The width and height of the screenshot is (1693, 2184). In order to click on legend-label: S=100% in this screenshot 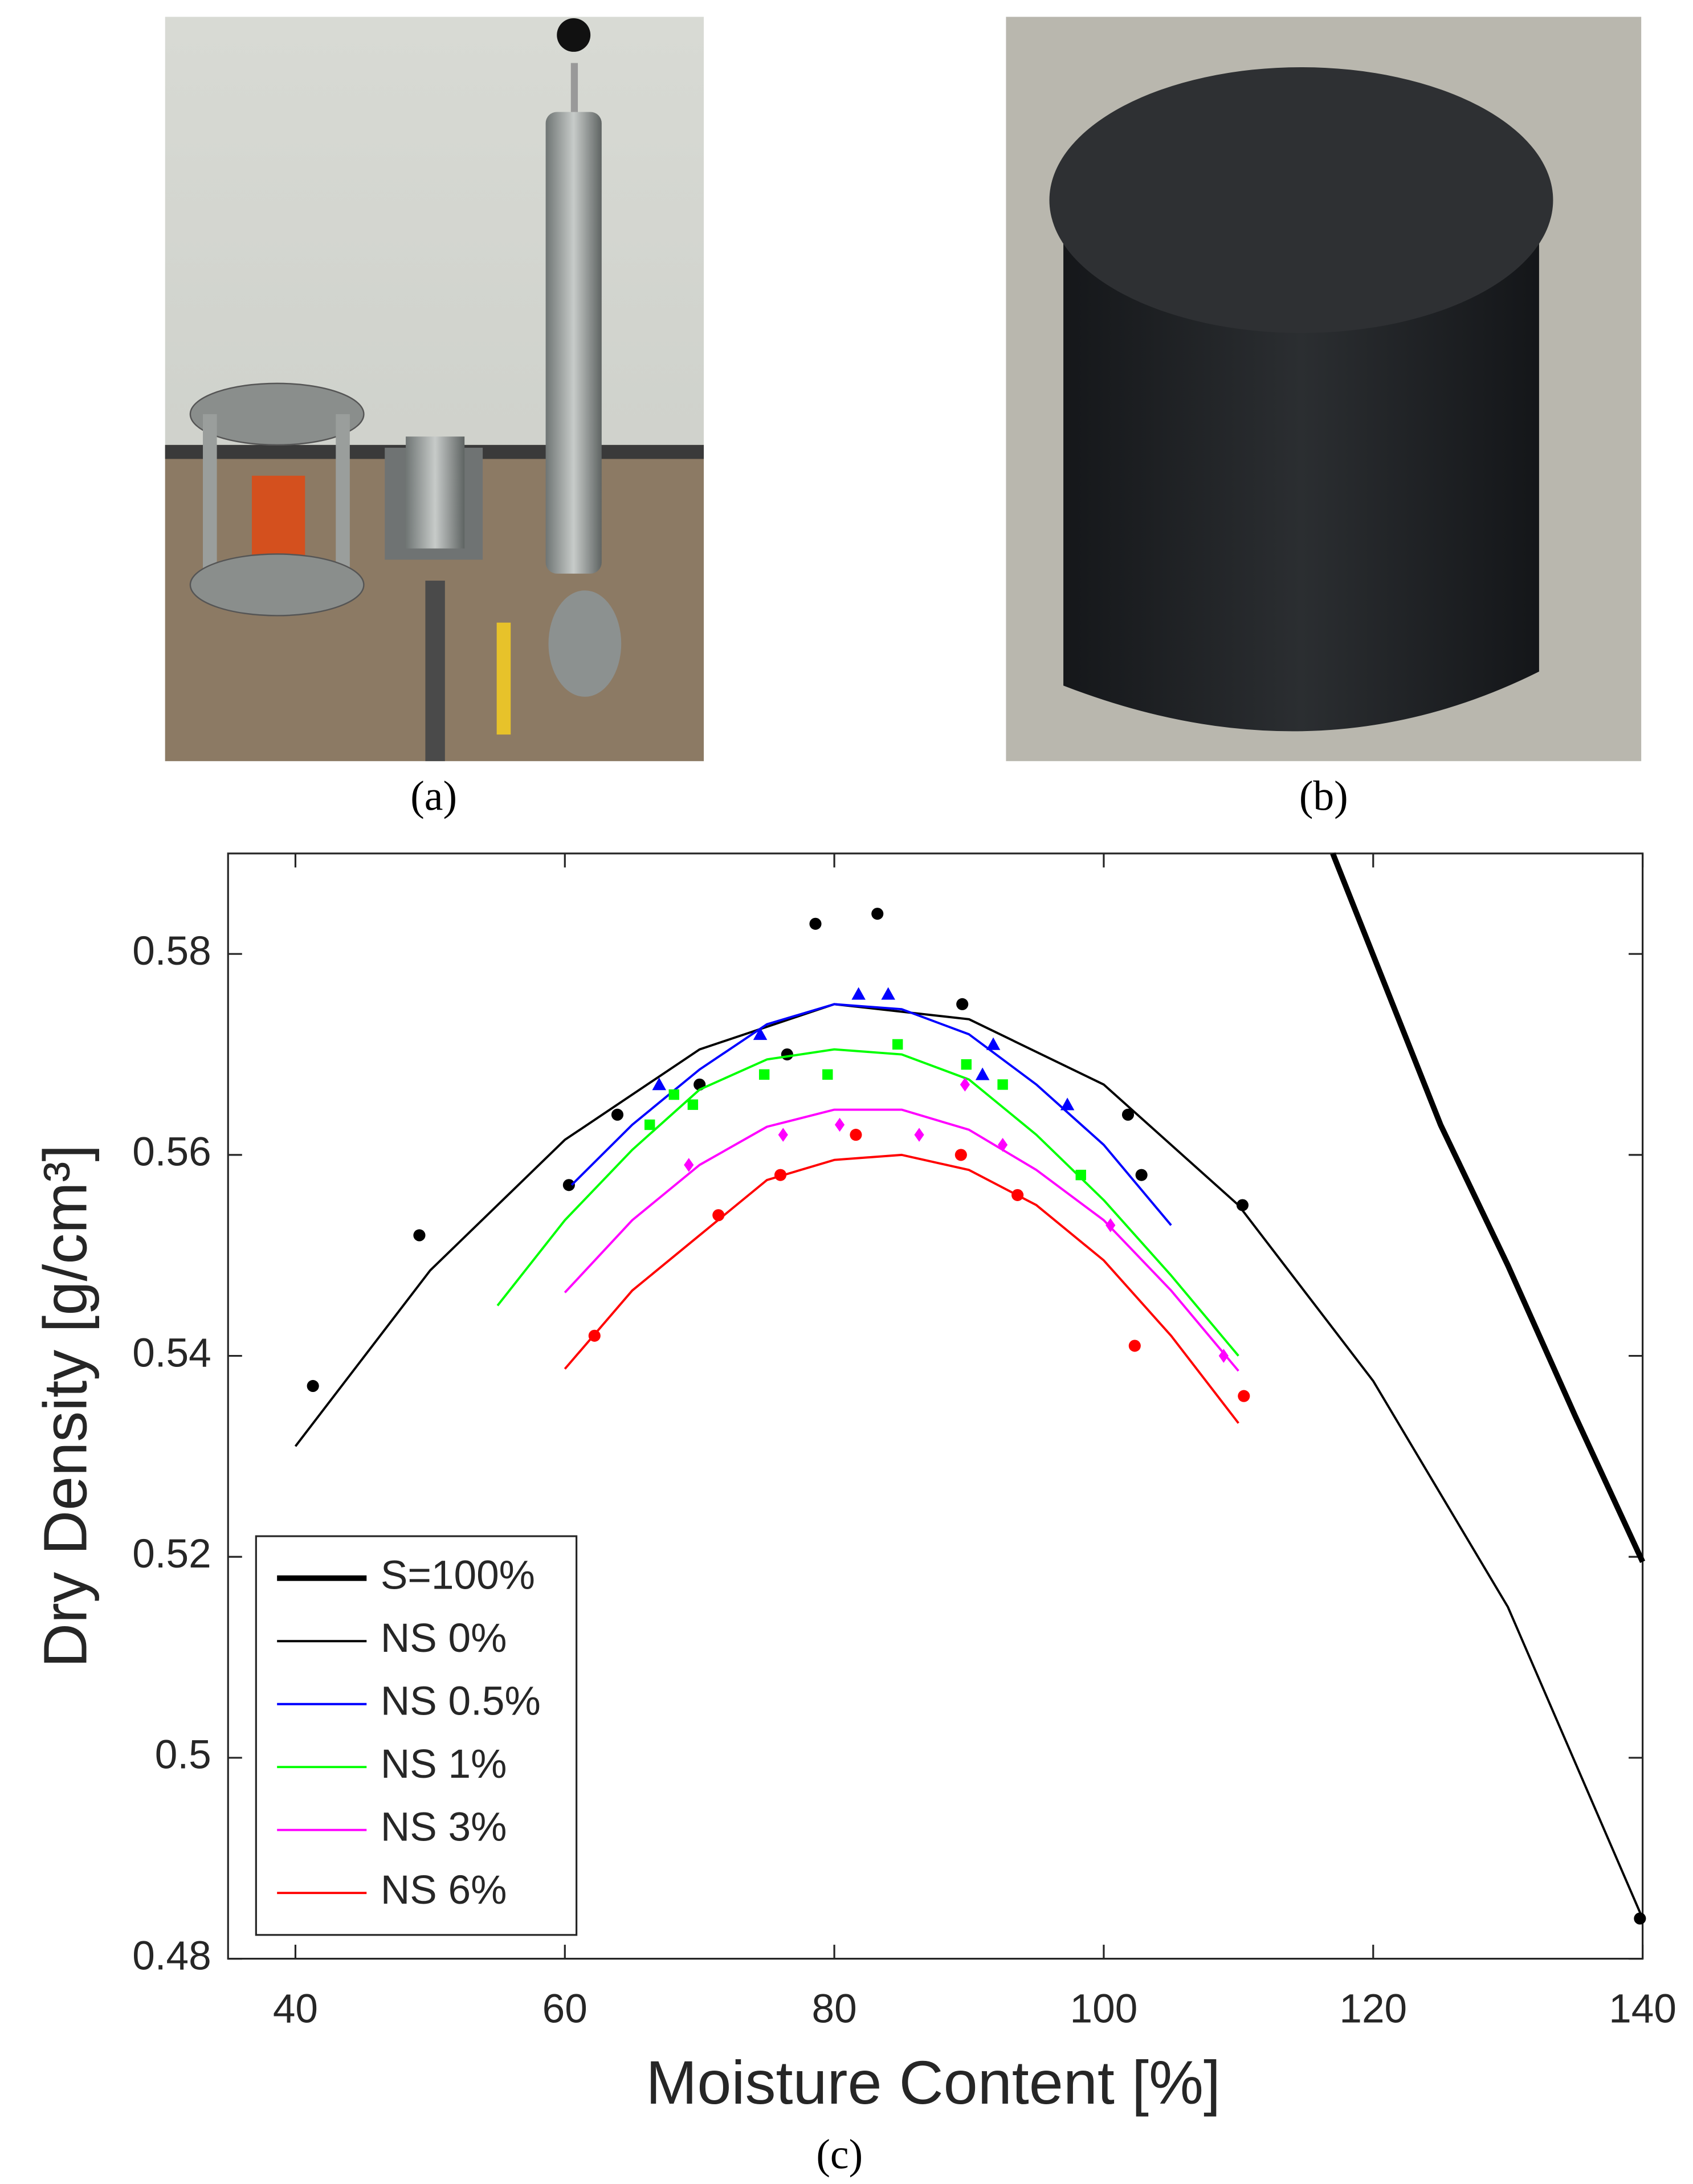, I will do `click(458, 1575)`.